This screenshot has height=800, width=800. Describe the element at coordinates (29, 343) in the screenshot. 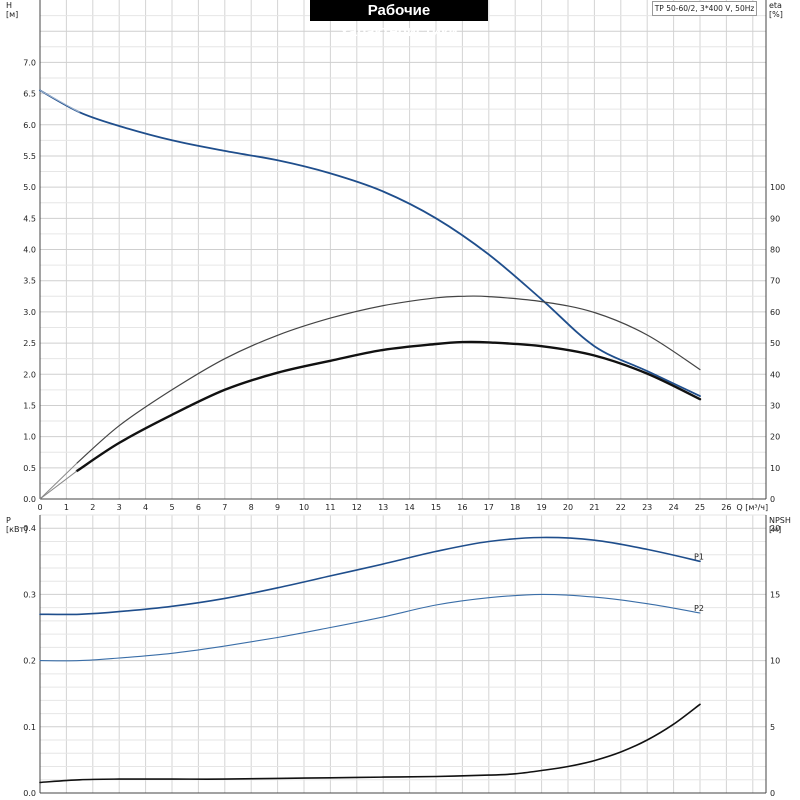

I see `y-tick-label: 2.5` at that location.